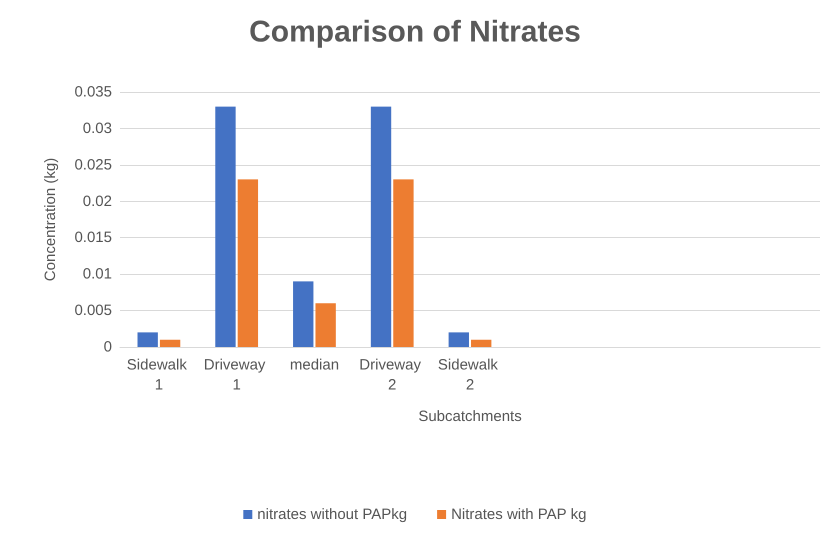  Describe the element at coordinates (93, 237) in the screenshot. I see `y-tick-label: 0.015` at that location.